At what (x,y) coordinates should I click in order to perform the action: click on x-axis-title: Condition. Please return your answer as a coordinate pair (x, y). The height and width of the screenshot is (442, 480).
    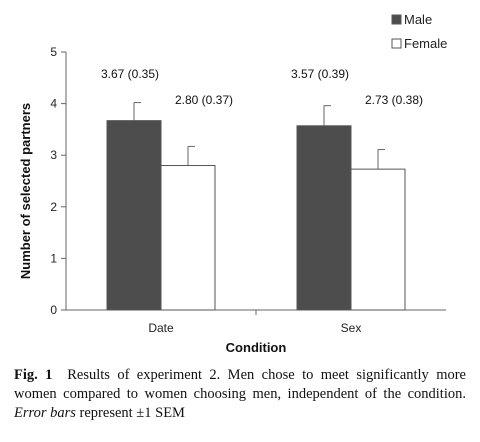
    Looking at the image, I should click on (256, 347).